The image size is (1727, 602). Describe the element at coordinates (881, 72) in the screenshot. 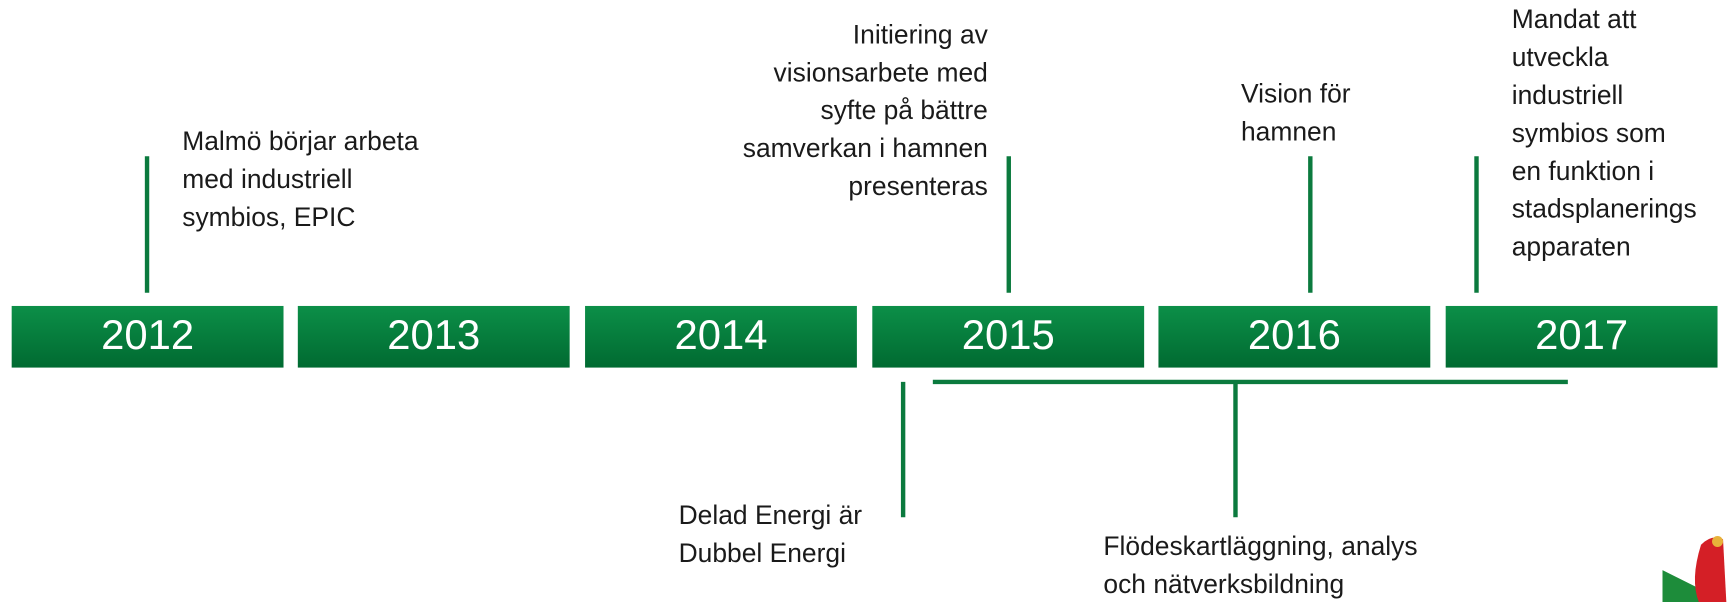

I see `event-text: visionsarbete med` at that location.